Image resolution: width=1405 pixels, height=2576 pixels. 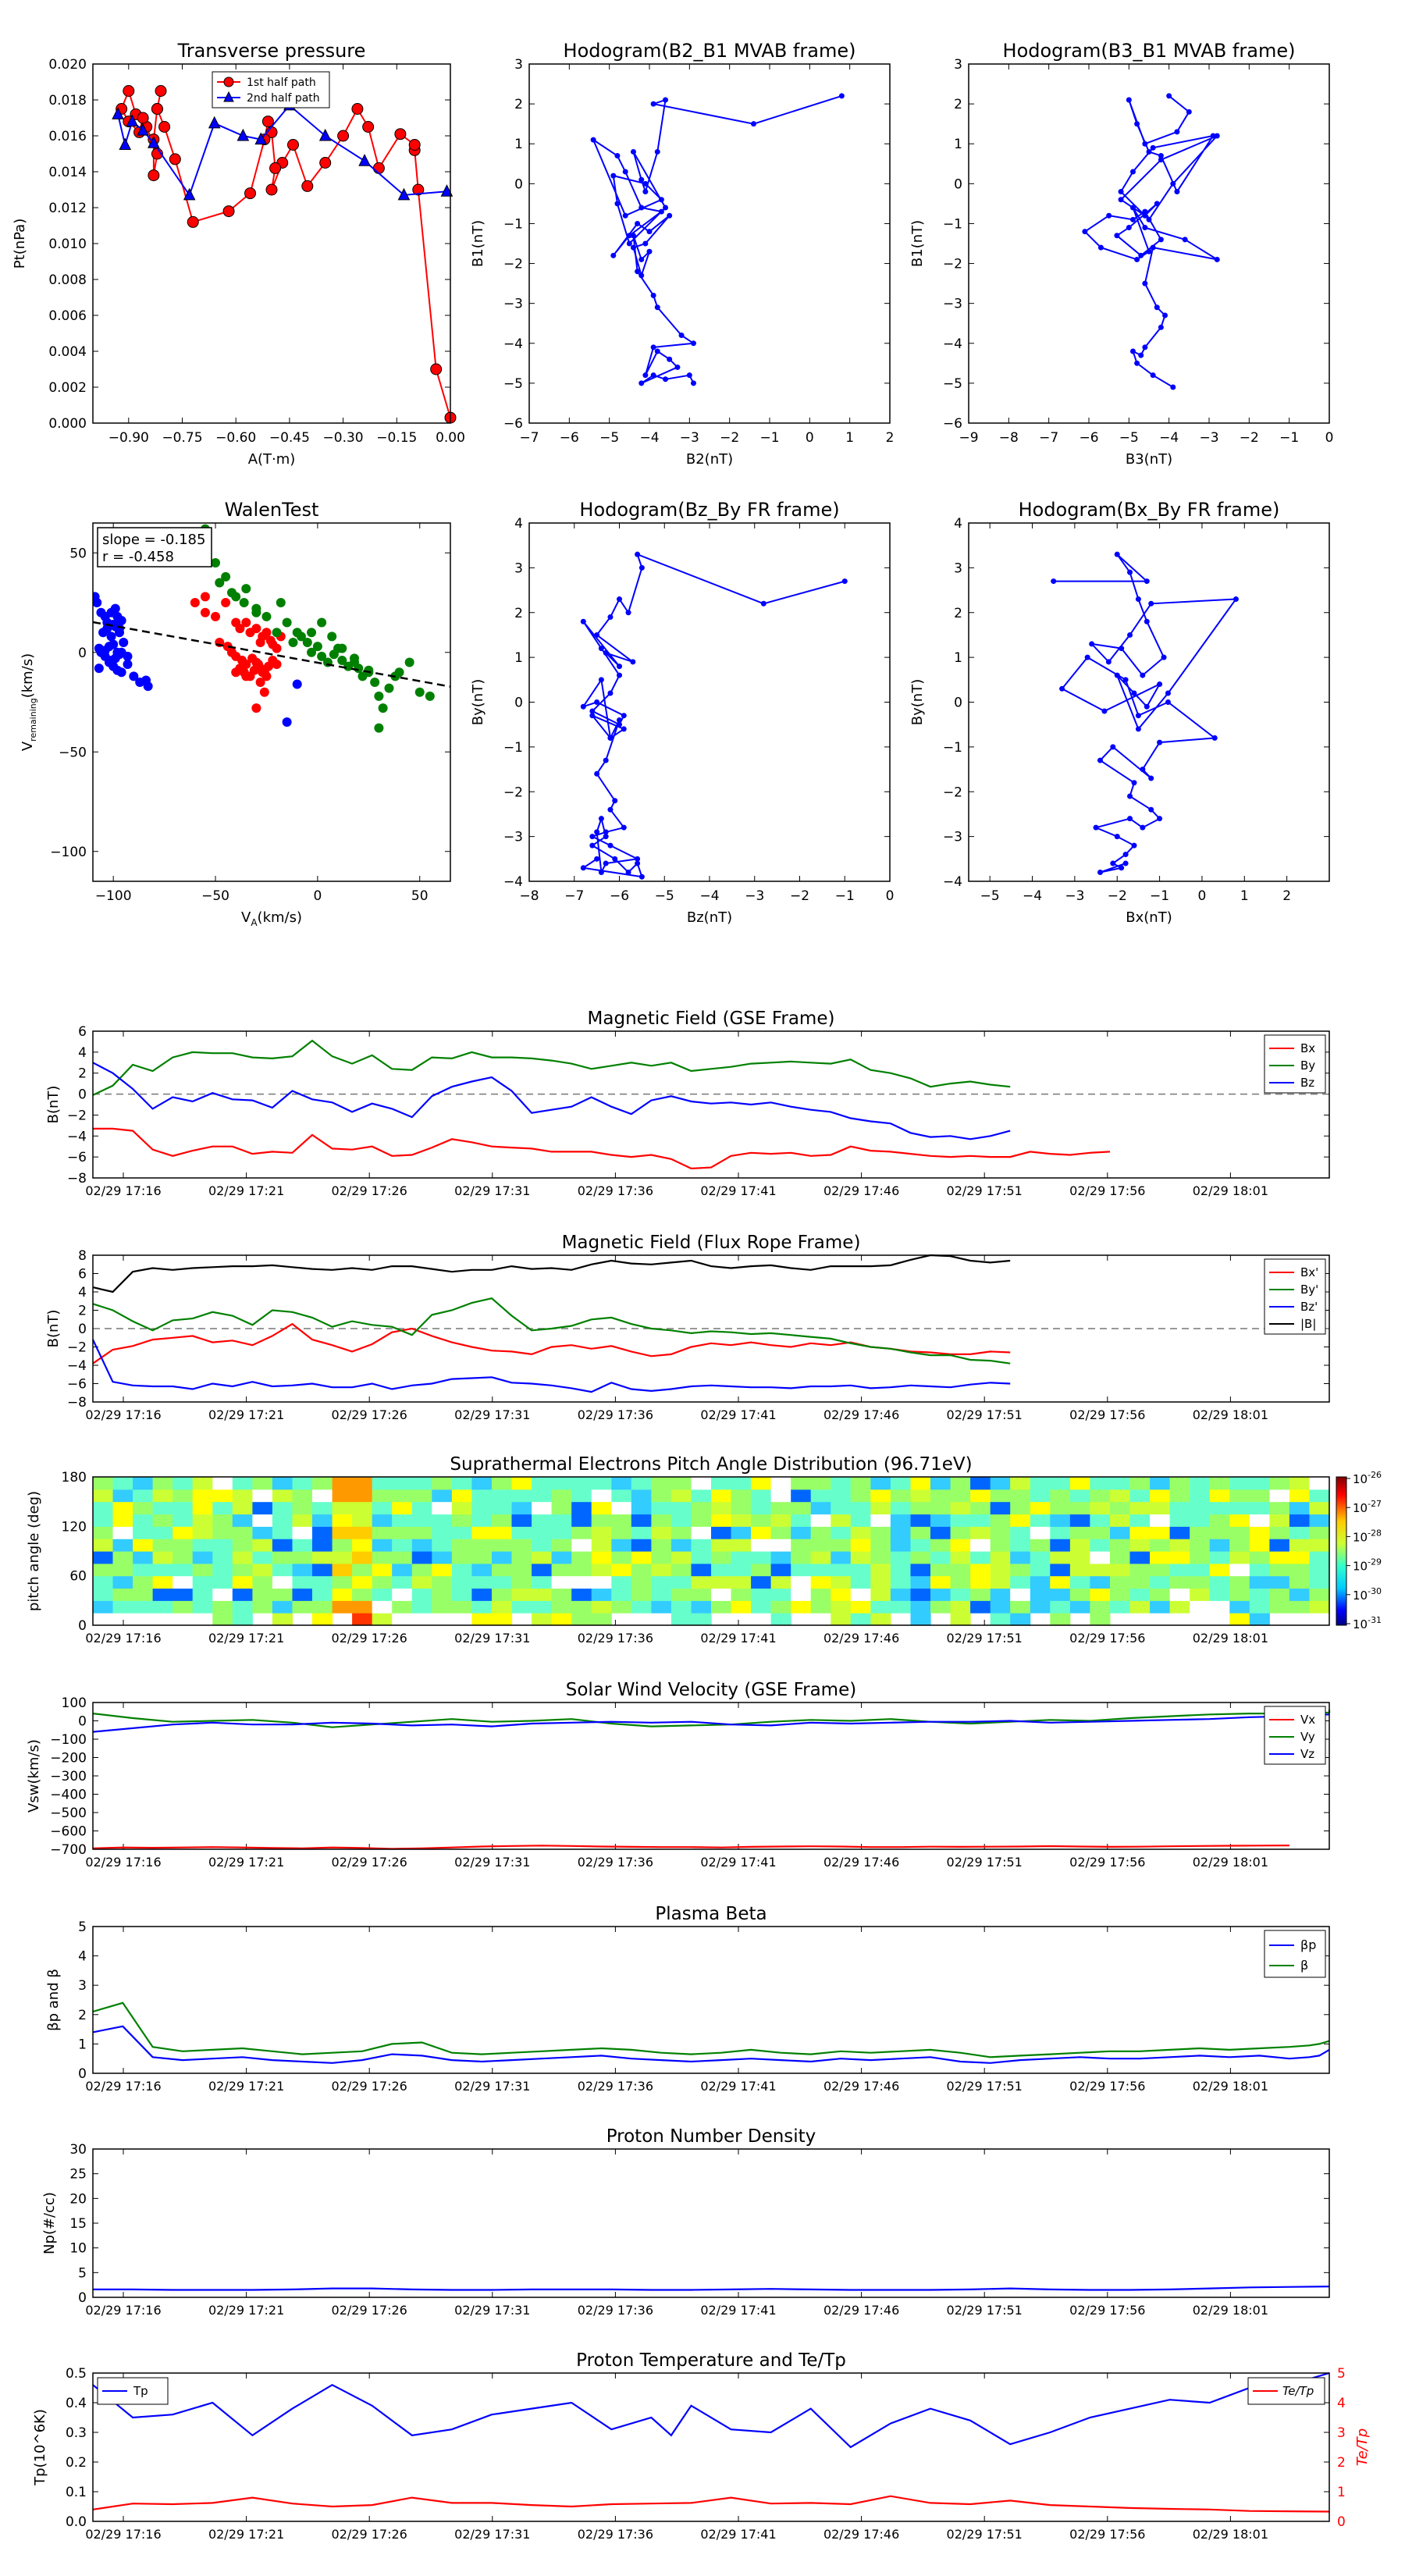 What do you see at coordinates (74, 1703) in the screenshot?
I see `vsw-ytick-label: 100` at bounding box center [74, 1703].